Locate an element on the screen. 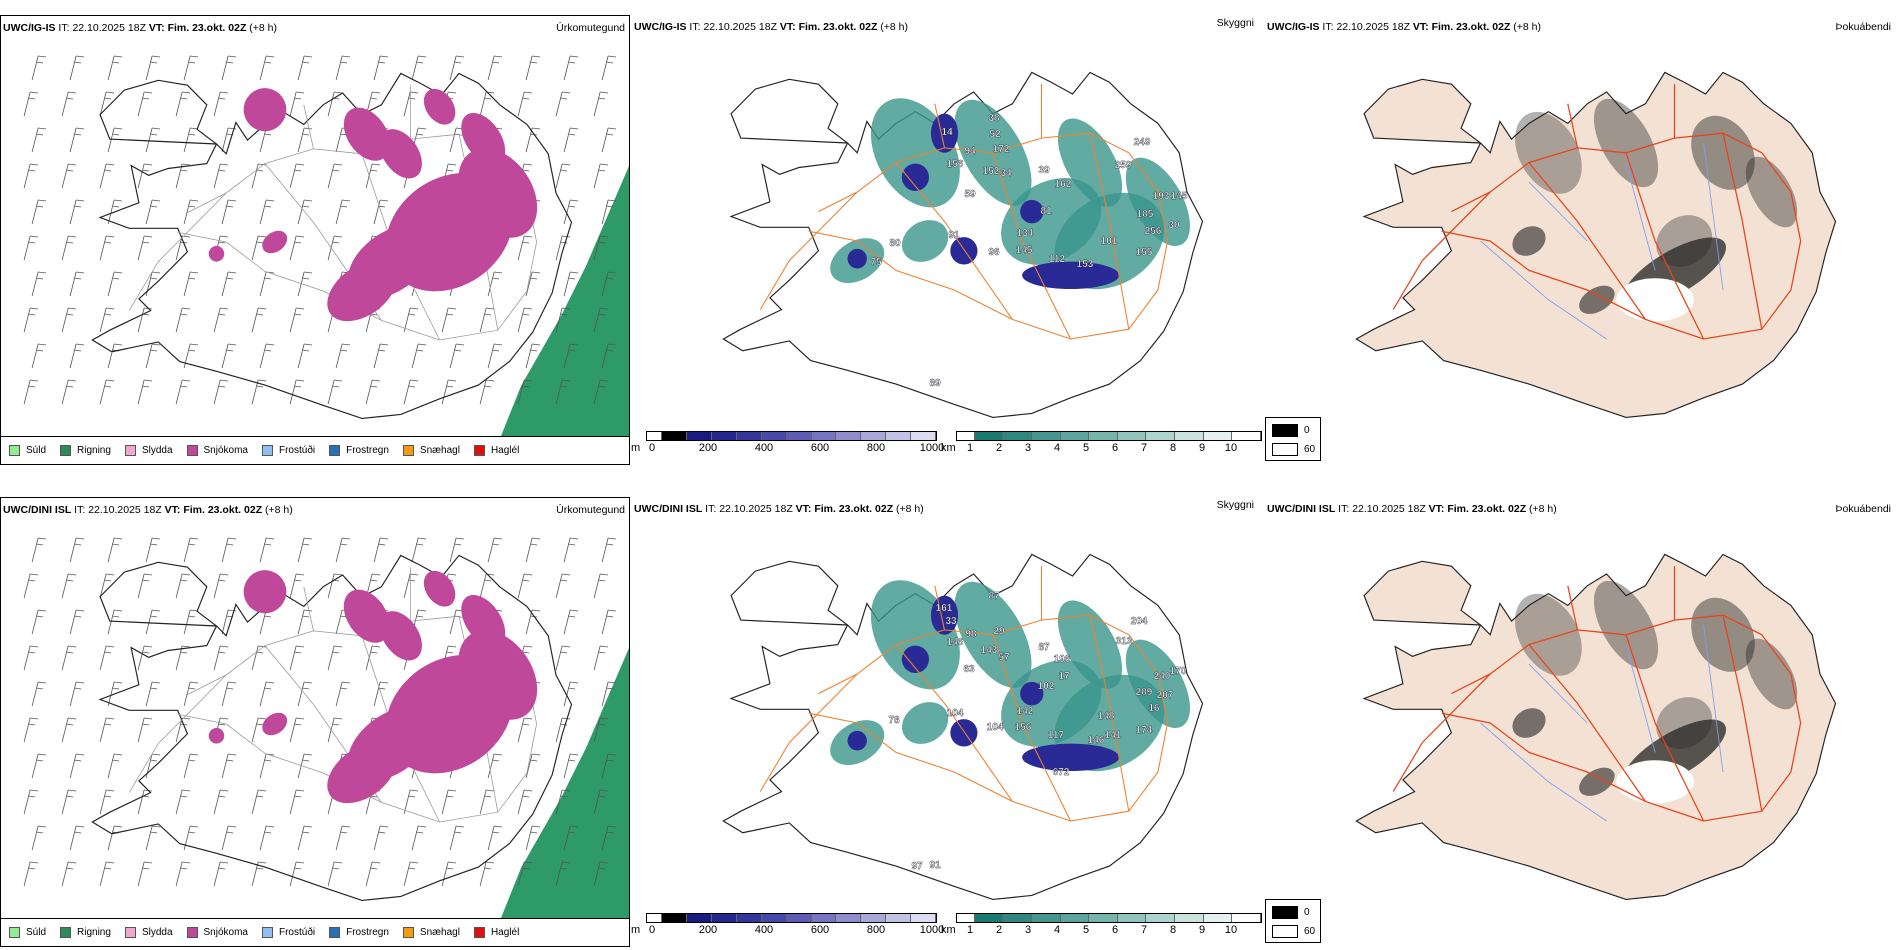 The image size is (1900, 950). elevation-label: 91 is located at coordinates (954, 235).